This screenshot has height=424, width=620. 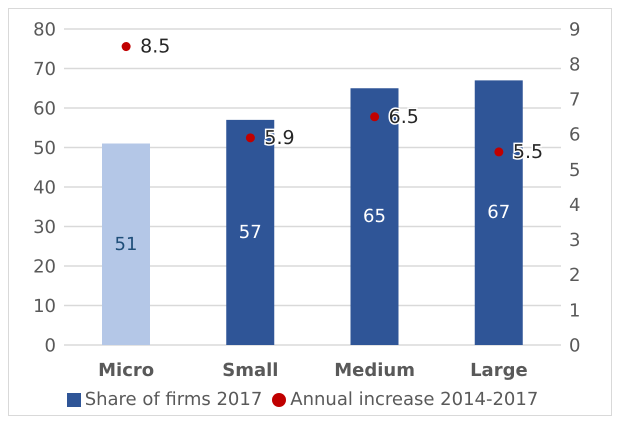 What do you see at coordinates (574, 100) in the screenshot?
I see `y2-tick-label: 7` at bounding box center [574, 100].